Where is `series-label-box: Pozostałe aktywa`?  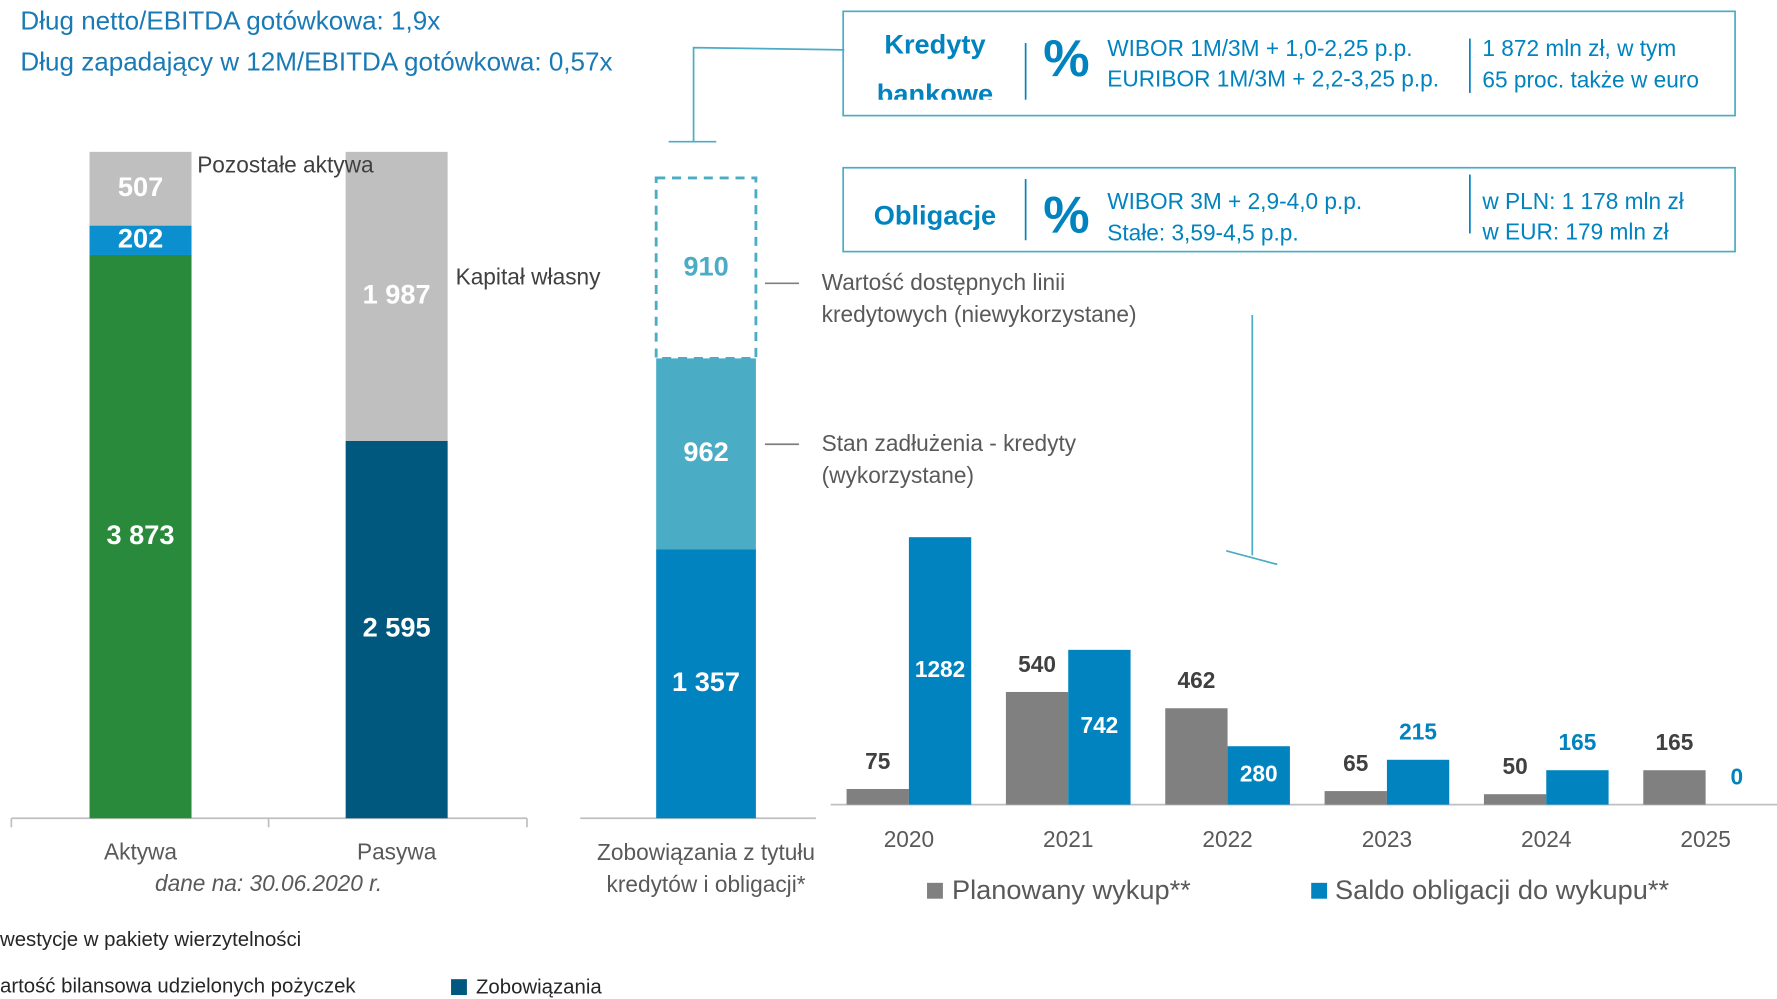 series-label-box: Pozostałe aktywa is located at coordinates (285, 165).